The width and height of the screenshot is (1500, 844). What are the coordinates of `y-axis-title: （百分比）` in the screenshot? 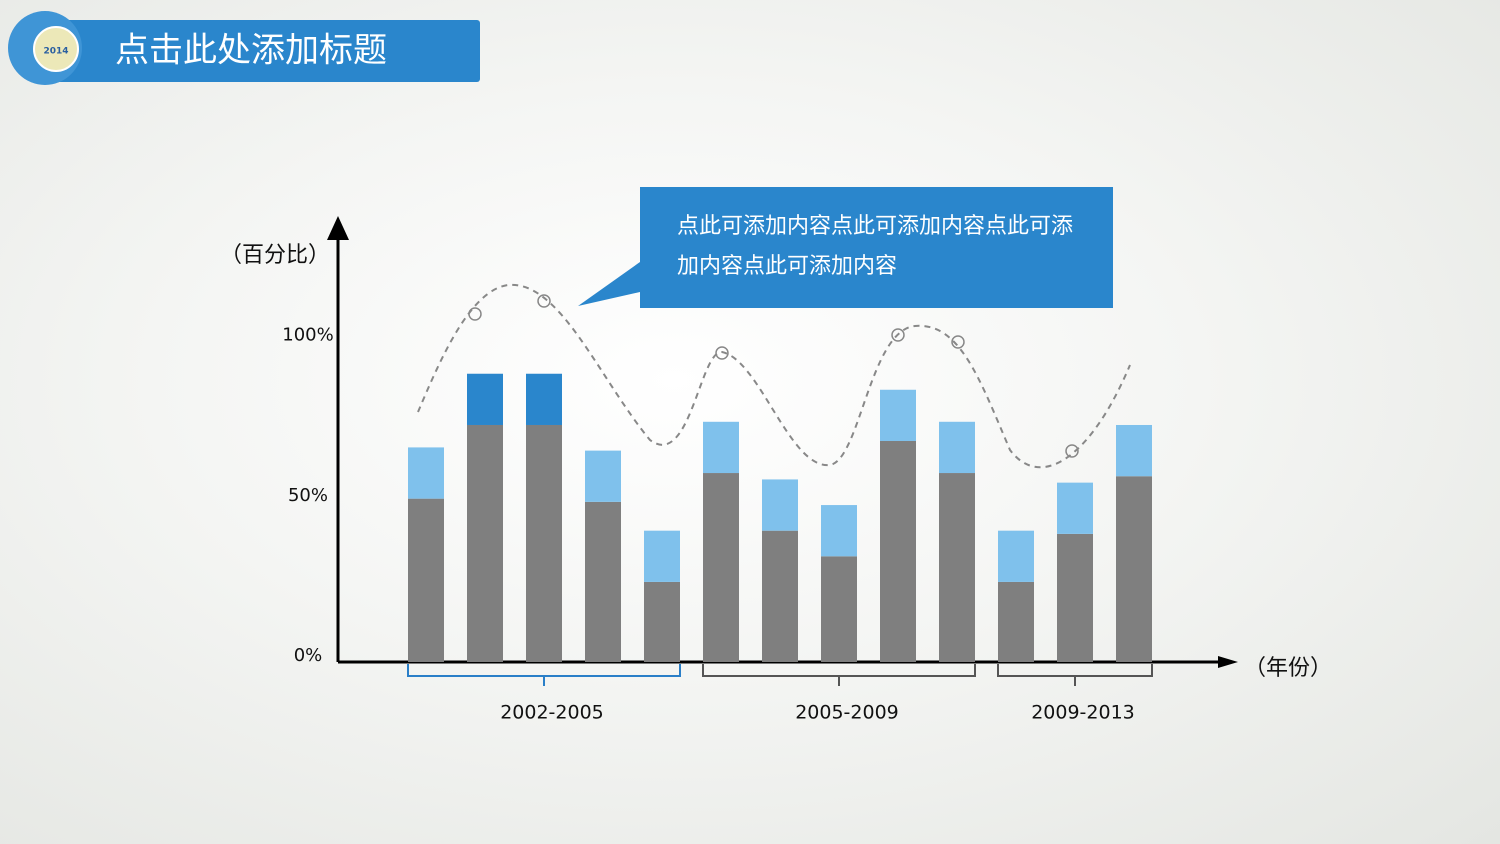 It's located at (275, 255).